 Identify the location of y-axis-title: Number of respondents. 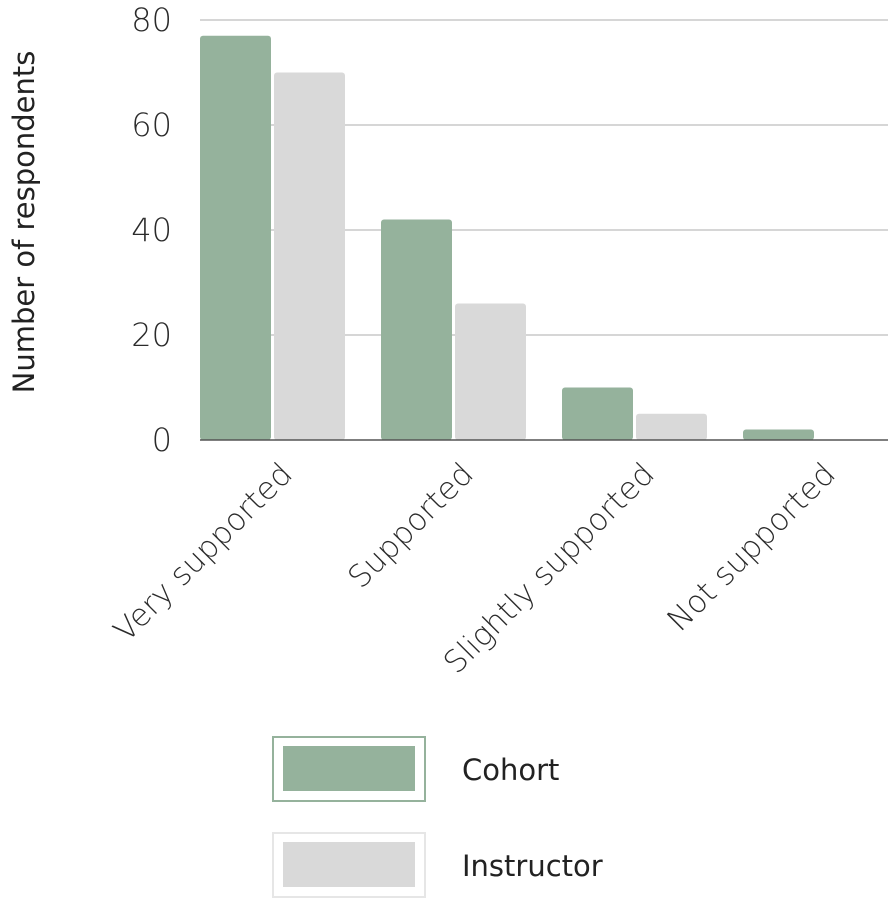
(24, 222).